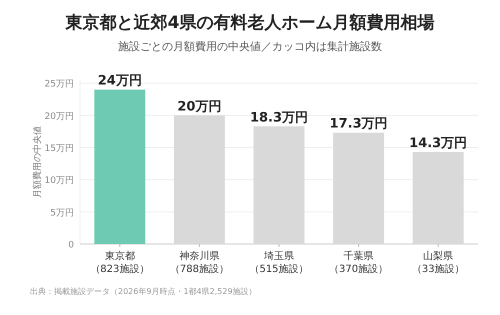 This screenshot has width=500, height=315. Describe the element at coordinates (59, 85) in the screenshot. I see `y-tick-label: 25万円` at that location.